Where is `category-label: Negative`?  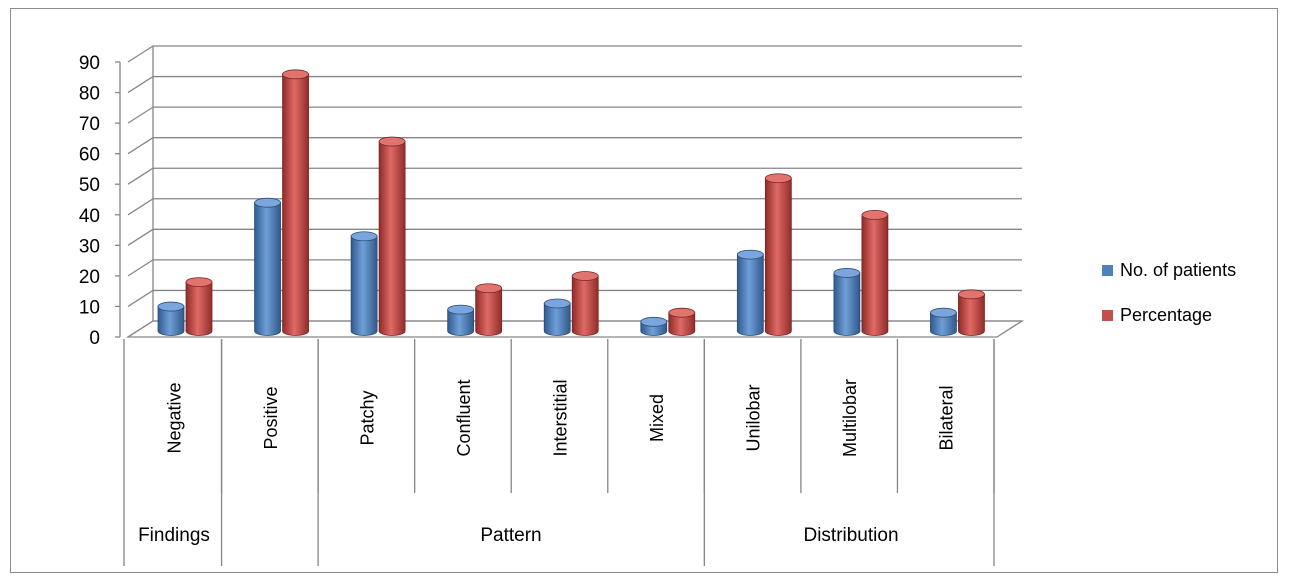
category-label: Negative is located at coordinates (174, 417).